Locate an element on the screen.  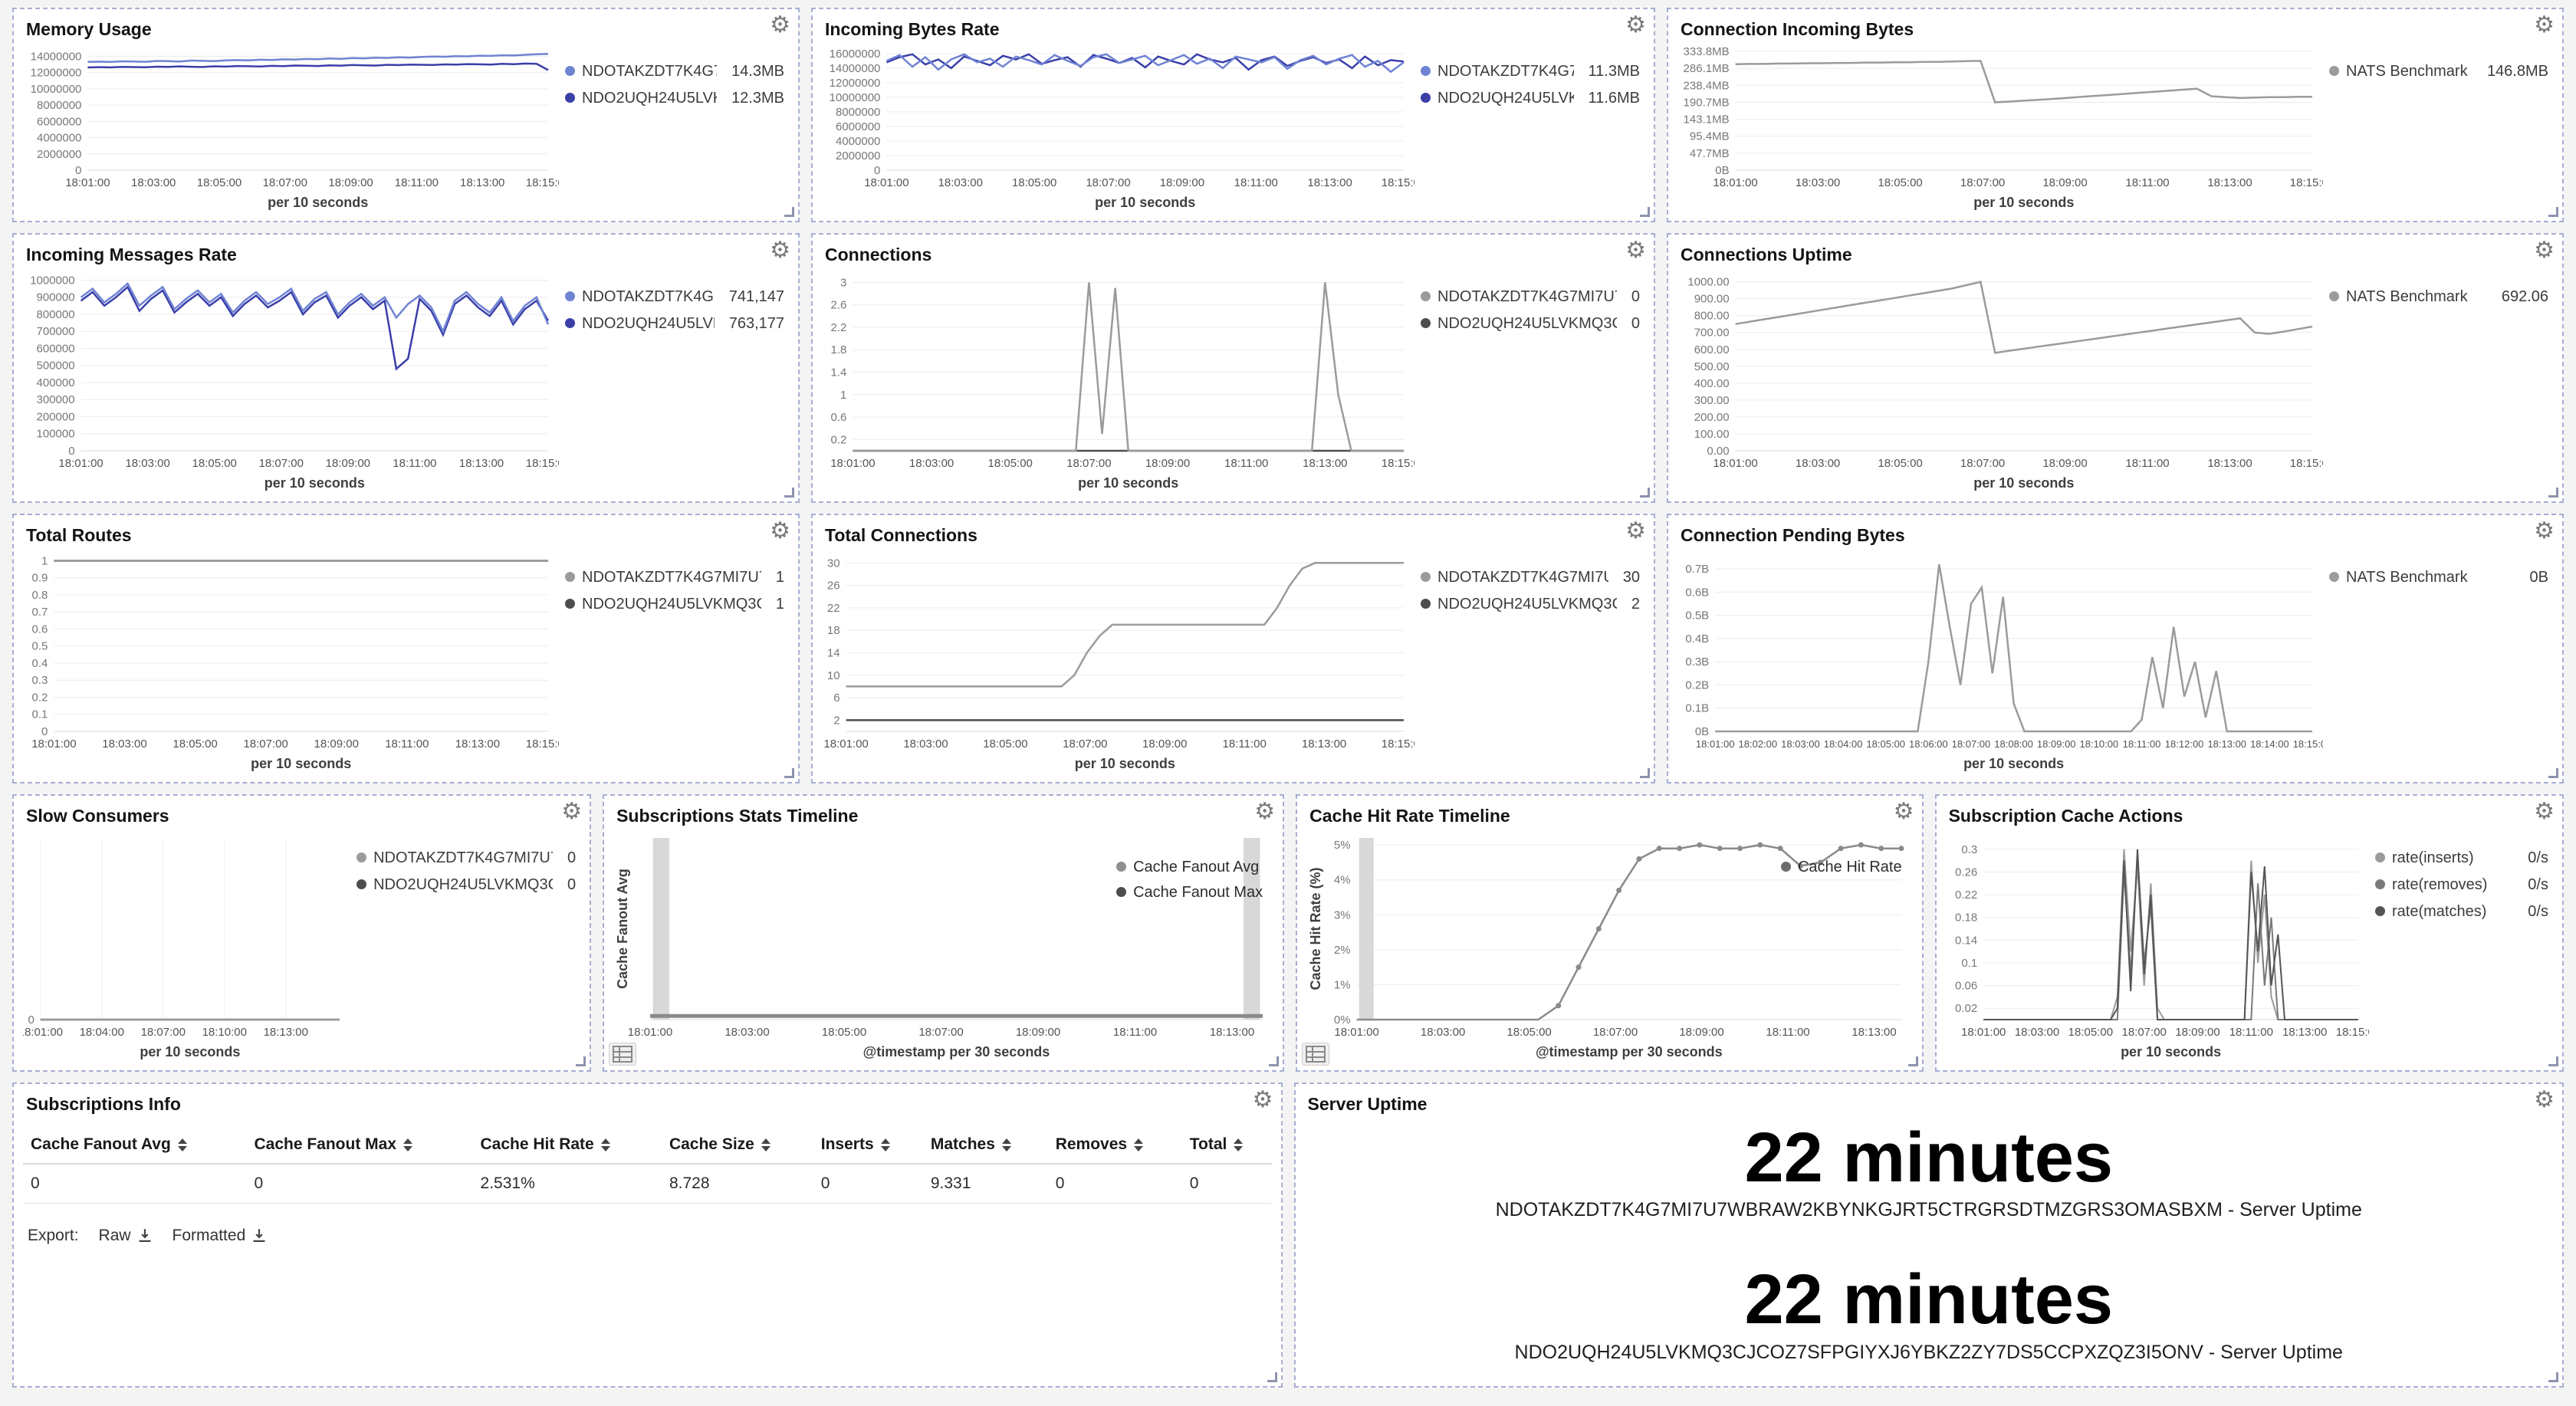
legend-item: rate(matches) 0/s is located at coordinates (2461, 911).